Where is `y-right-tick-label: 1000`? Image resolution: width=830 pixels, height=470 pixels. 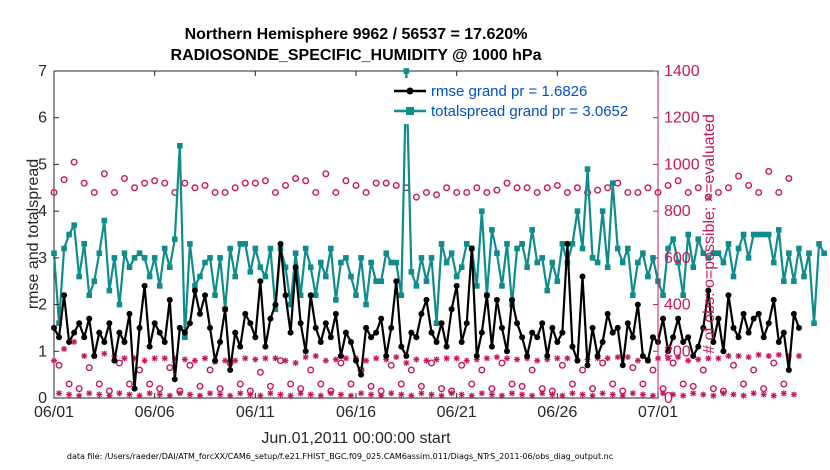 y-right-tick-label: 1000 is located at coordinates (682, 164).